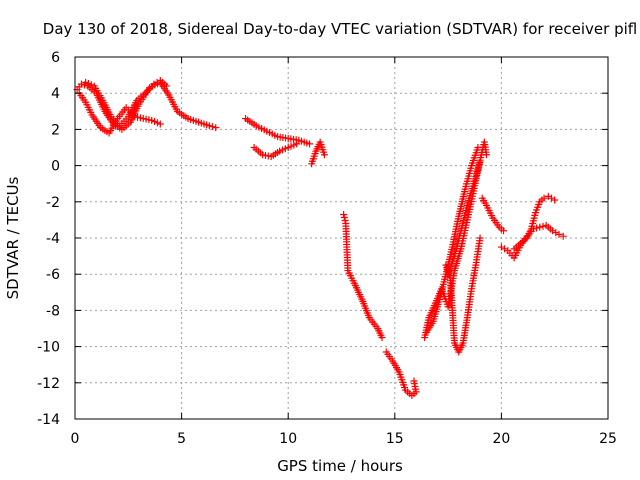 This screenshot has width=640, height=480. Describe the element at coordinates (55, 167) in the screenshot. I see `y-tick-label: 0` at that location.